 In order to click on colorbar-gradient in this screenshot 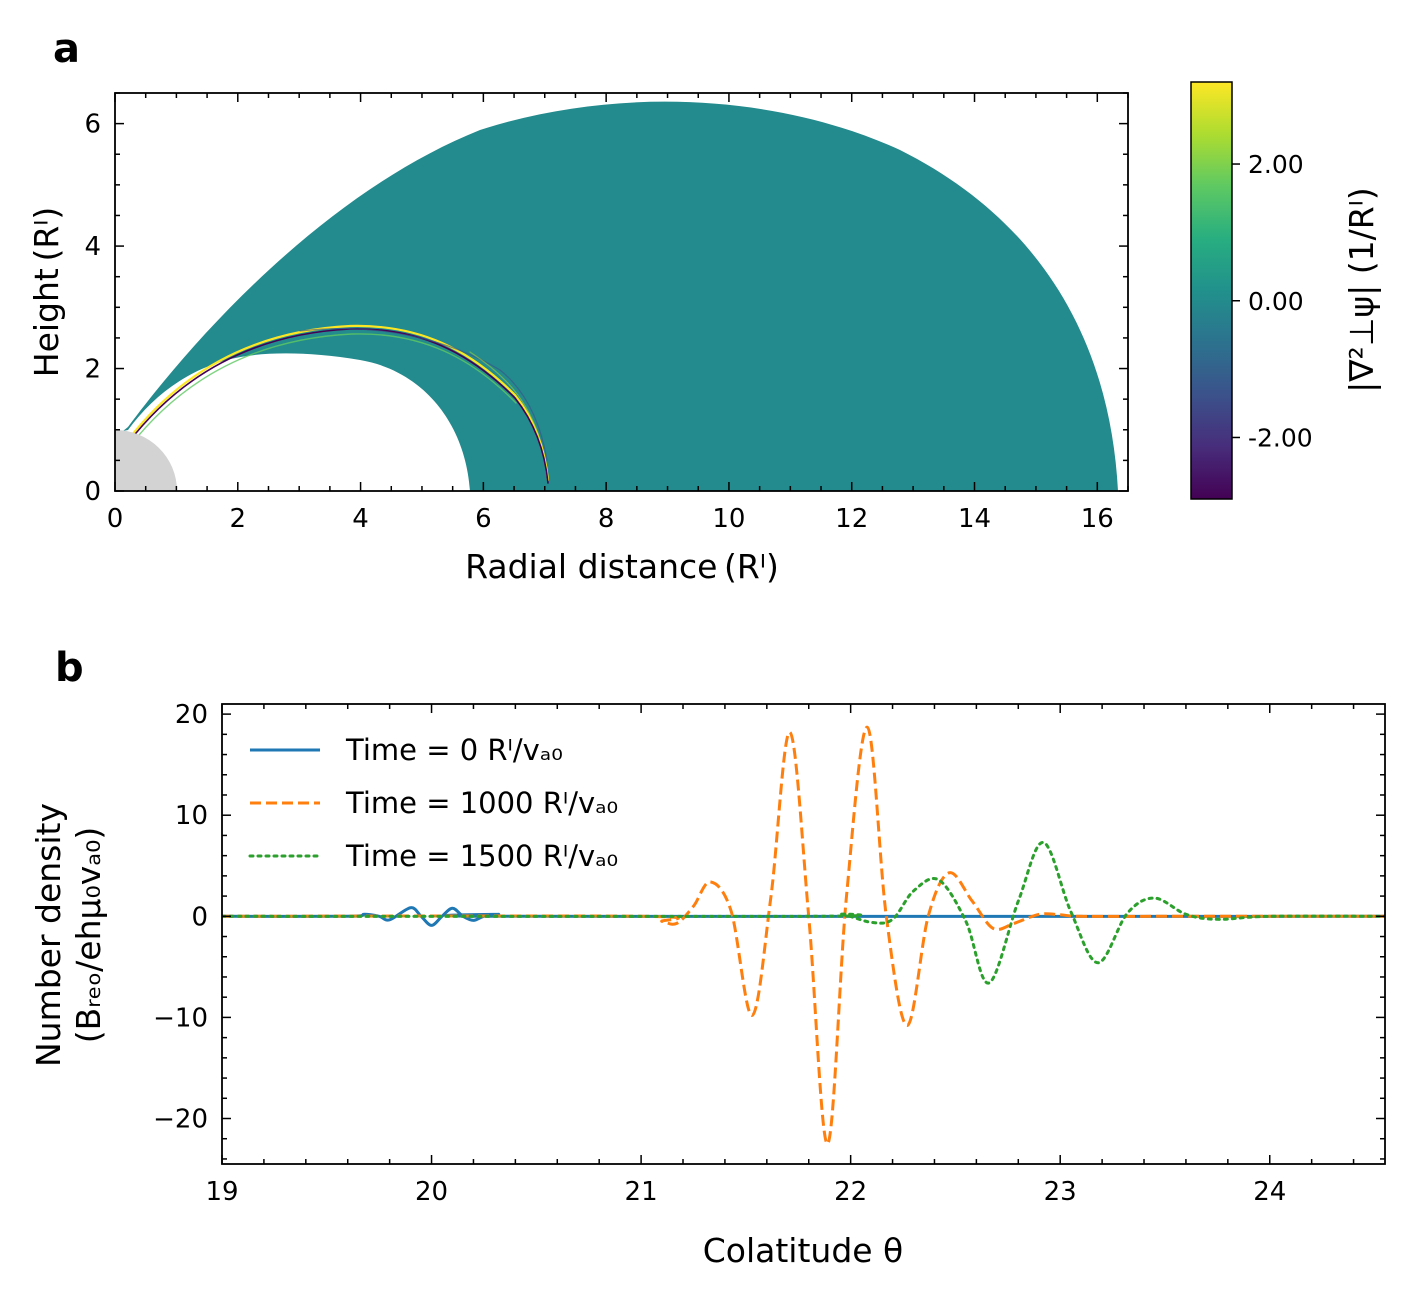, I will do `click(1211, 290)`.